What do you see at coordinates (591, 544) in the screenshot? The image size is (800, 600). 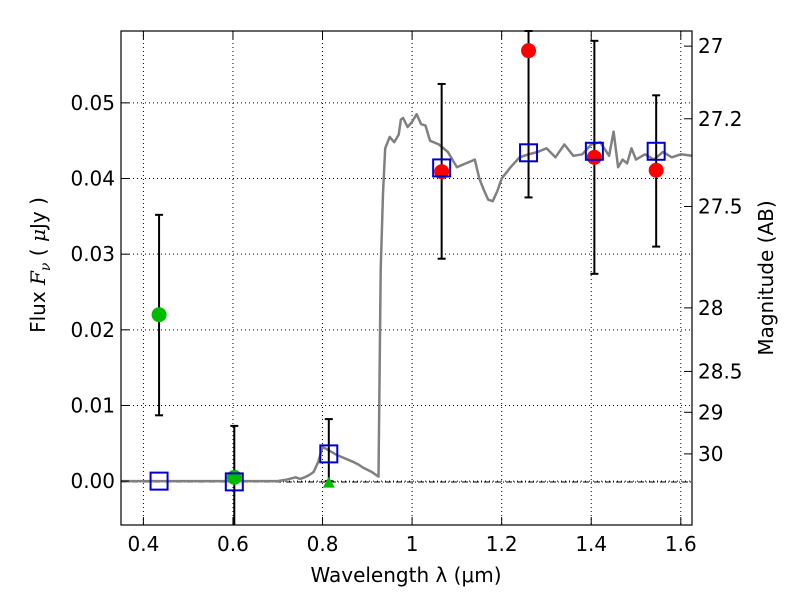 I see `x-tick-label: 1.4` at bounding box center [591, 544].